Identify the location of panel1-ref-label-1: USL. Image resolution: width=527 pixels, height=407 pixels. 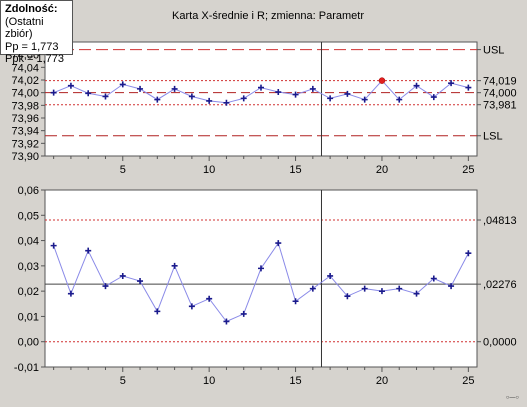
(493, 51).